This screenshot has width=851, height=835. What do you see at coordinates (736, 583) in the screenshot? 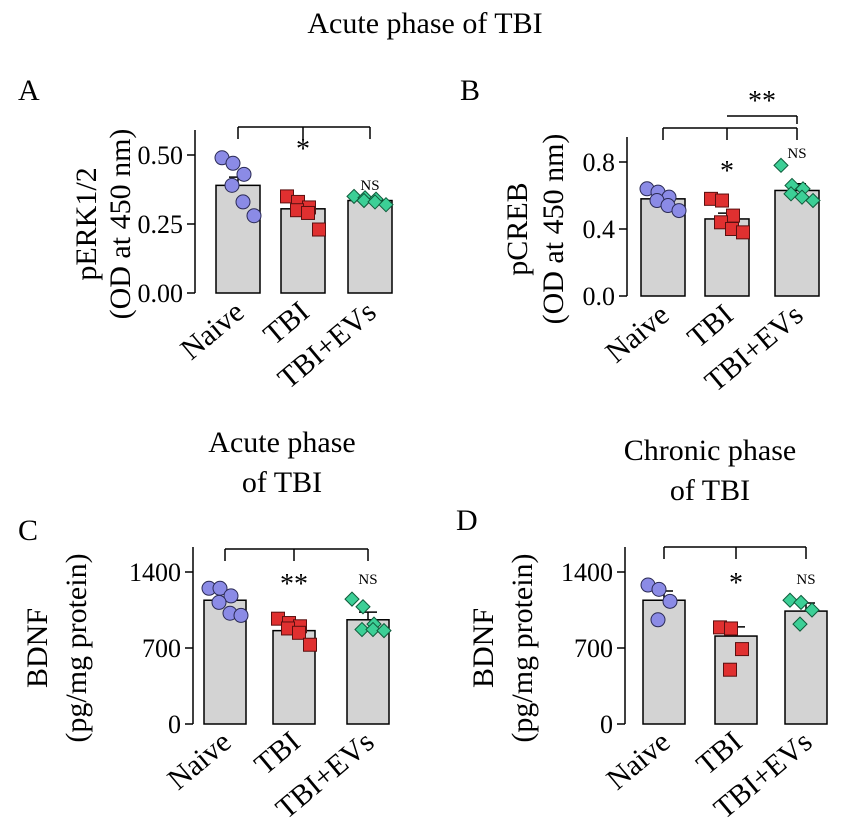
I see `panel-d-significance-tbi: *` at bounding box center [736, 583].